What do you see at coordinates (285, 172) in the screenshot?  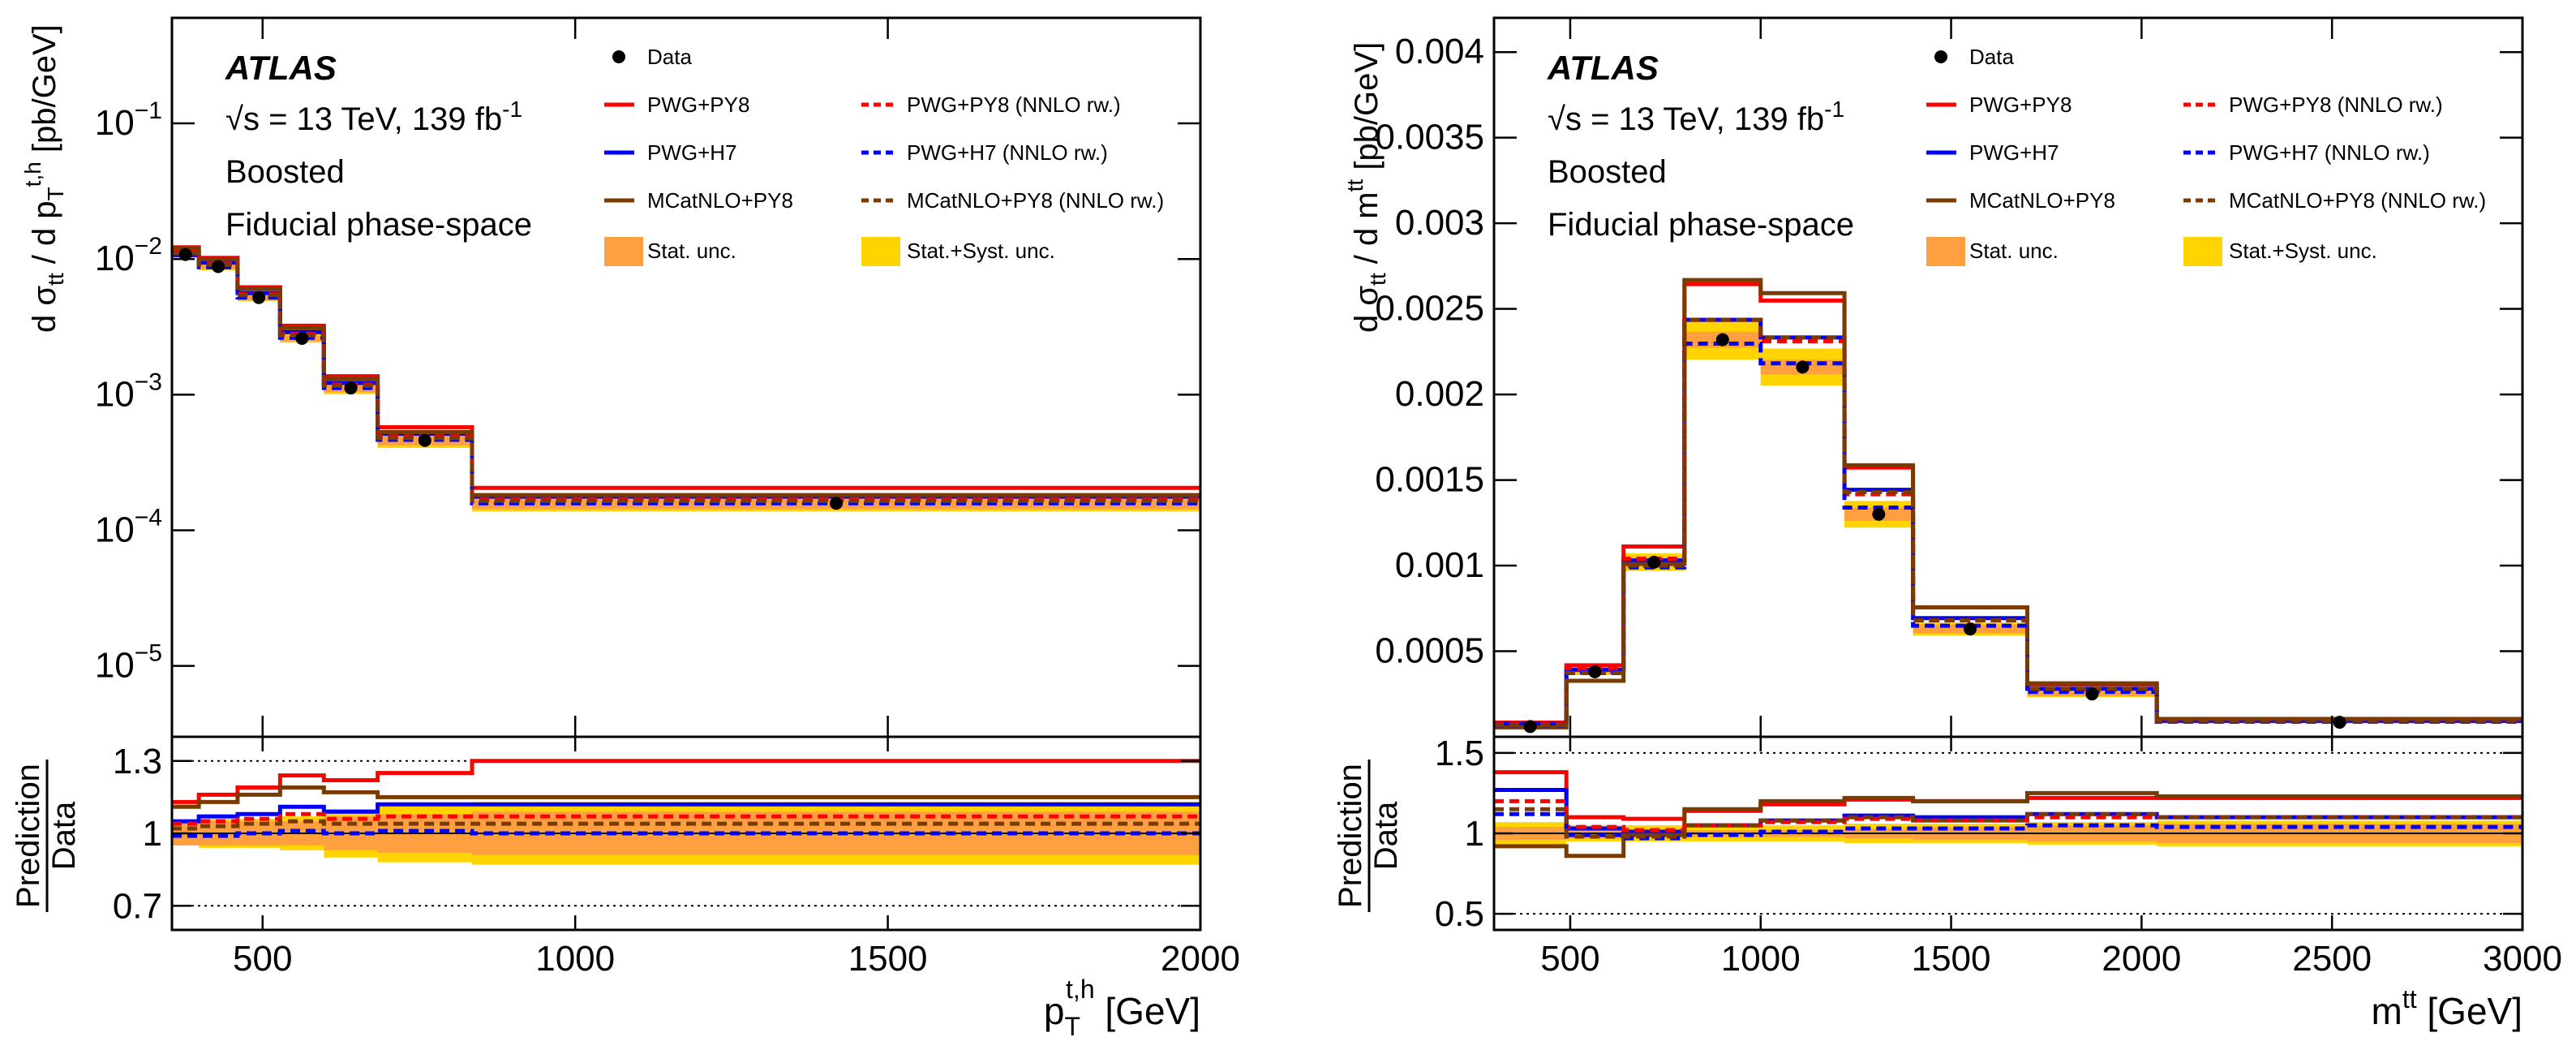 I see `pt-region-label: Boosted` at bounding box center [285, 172].